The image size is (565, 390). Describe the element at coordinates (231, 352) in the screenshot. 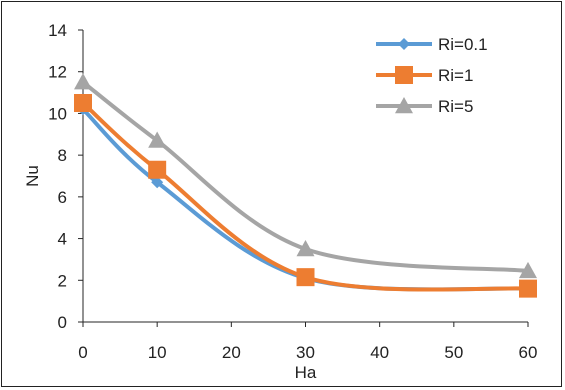

I see `x-tick-label: 20` at that location.